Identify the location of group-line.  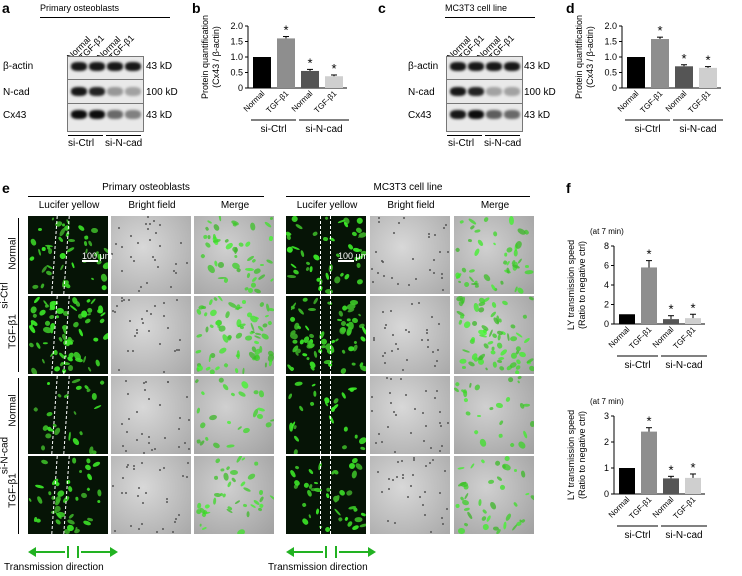
(502, 135).